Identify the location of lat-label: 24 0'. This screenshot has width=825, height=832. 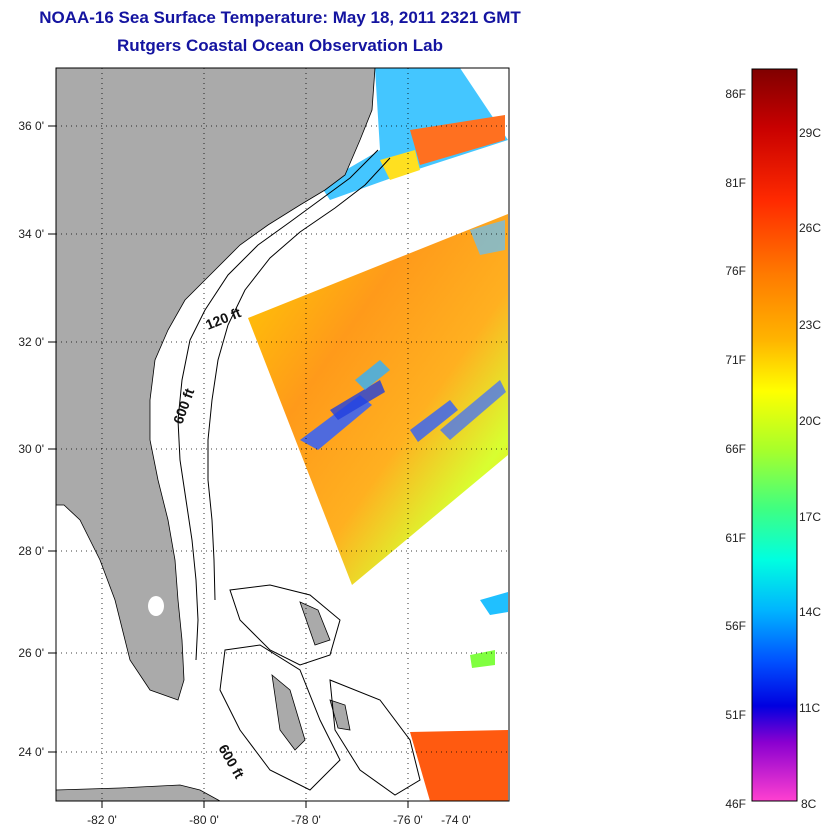
(31, 752).